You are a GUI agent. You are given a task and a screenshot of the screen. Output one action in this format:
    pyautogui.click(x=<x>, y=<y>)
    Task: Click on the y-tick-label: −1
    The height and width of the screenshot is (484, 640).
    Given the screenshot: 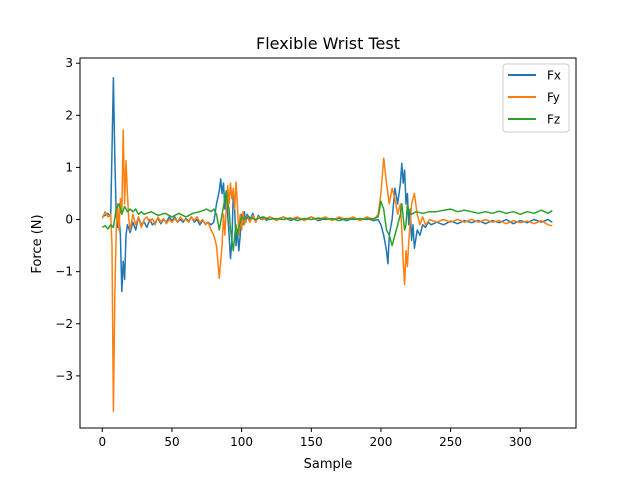 What is the action you would take?
    pyautogui.click(x=64, y=272)
    